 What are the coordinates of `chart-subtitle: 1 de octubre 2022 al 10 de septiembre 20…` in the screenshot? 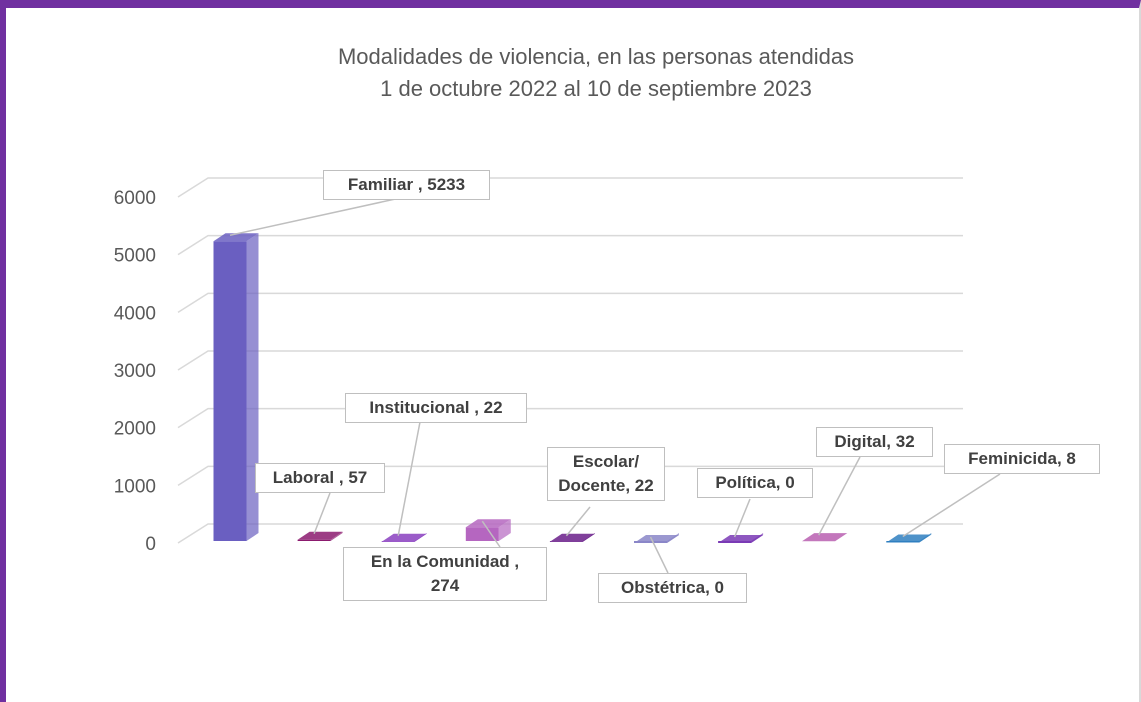 It's located at (596, 88).